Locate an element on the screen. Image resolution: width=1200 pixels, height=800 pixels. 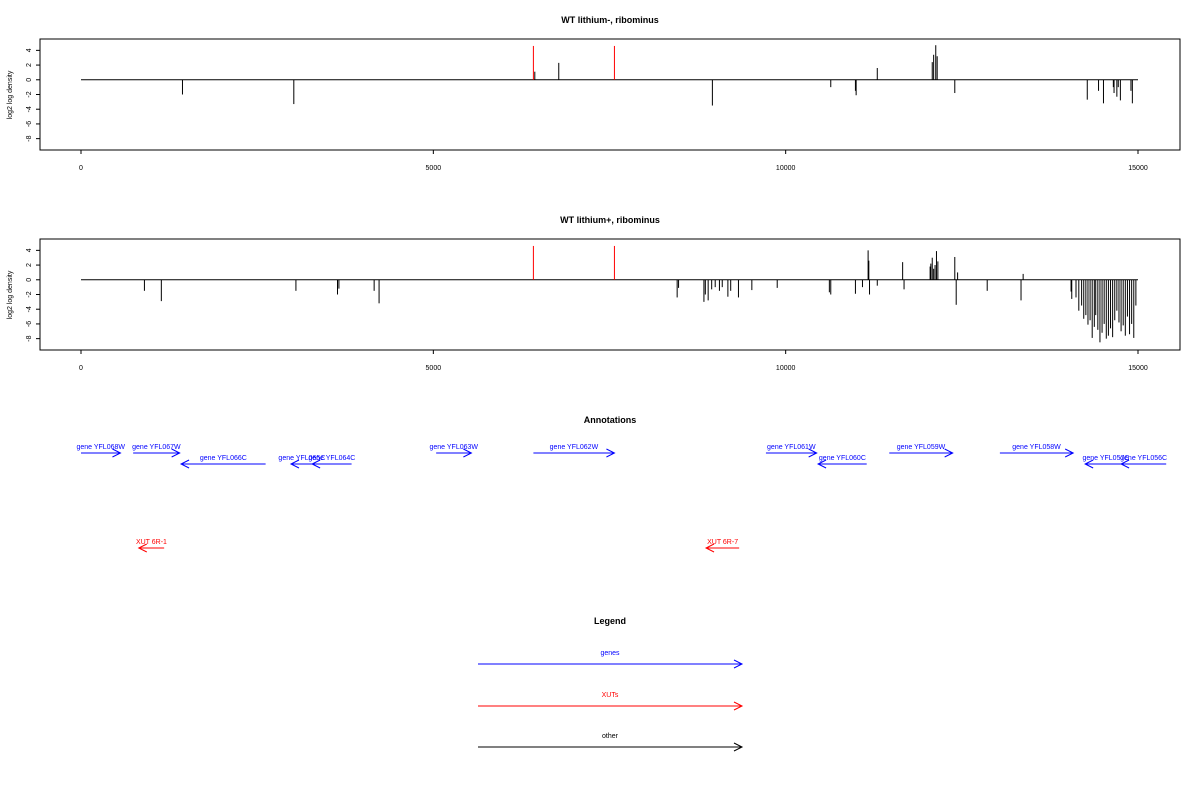
panel-2-plot-frame is located at coordinates (610, 294).